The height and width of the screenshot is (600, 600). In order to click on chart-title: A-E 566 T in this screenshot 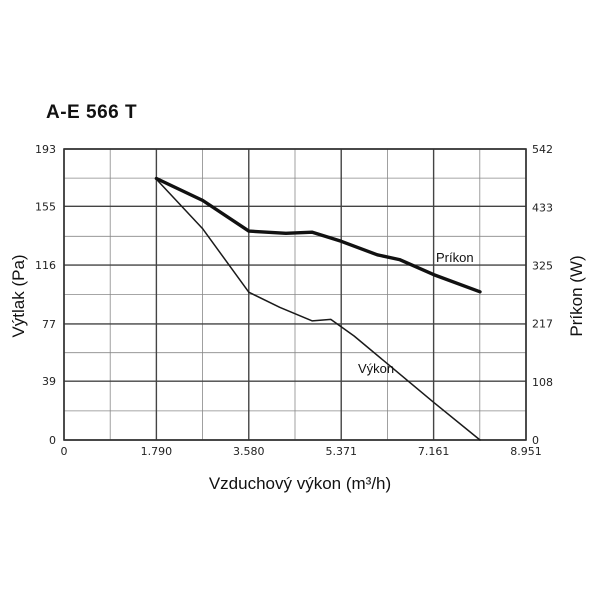, I will do `click(92, 112)`.